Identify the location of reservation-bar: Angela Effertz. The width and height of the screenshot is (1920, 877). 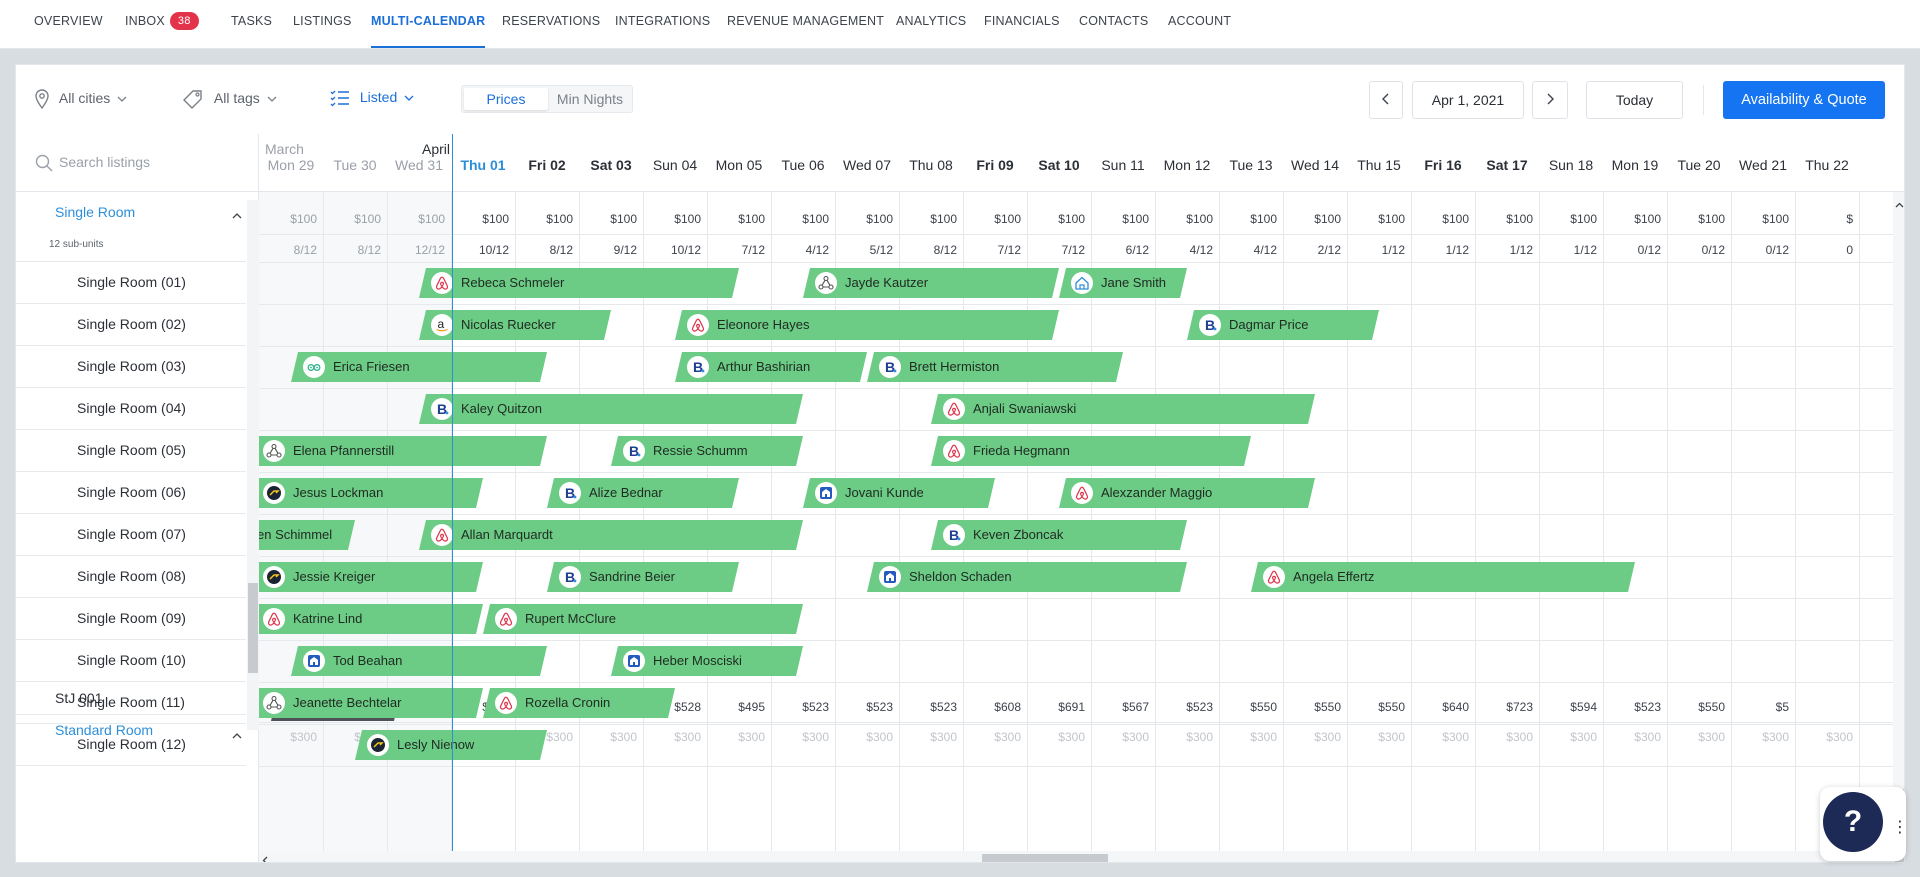
(1443, 577).